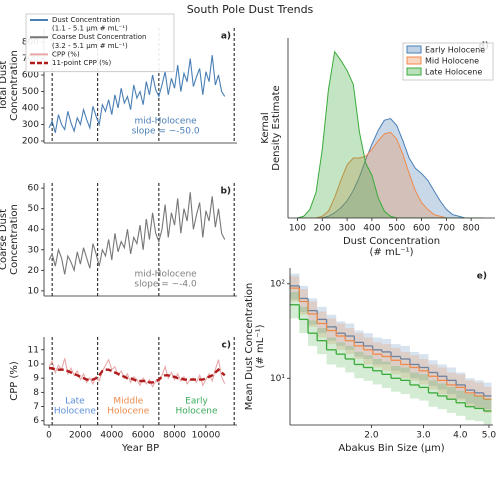 This screenshot has width=500, height=480. I want to click on x-tick-label: 600, so click(421, 229).